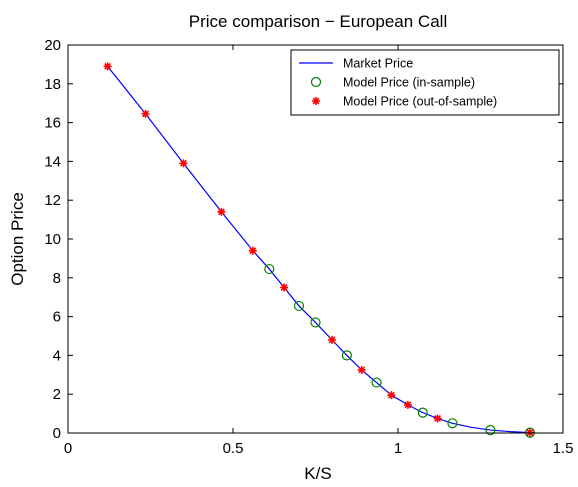  Describe the element at coordinates (52, 123) in the screenshot. I see `y-tick-label: 16` at that location.